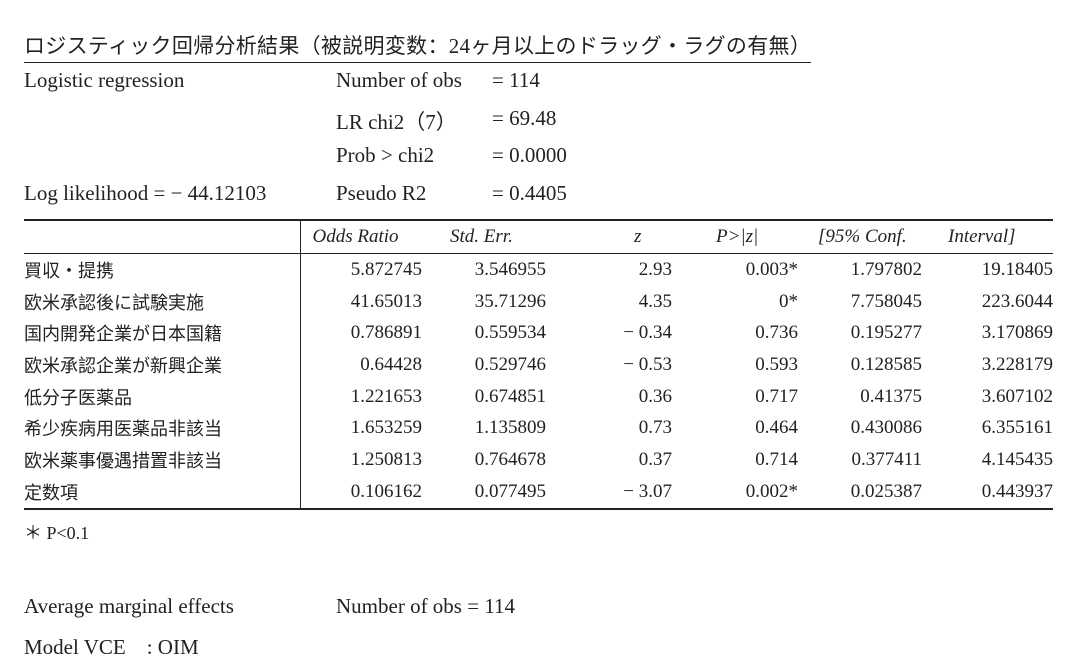 The height and width of the screenshot is (671, 1074). What do you see at coordinates (510, 364) in the screenshot?
I see `cell-std-err: 0.529746` at bounding box center [510, 364].